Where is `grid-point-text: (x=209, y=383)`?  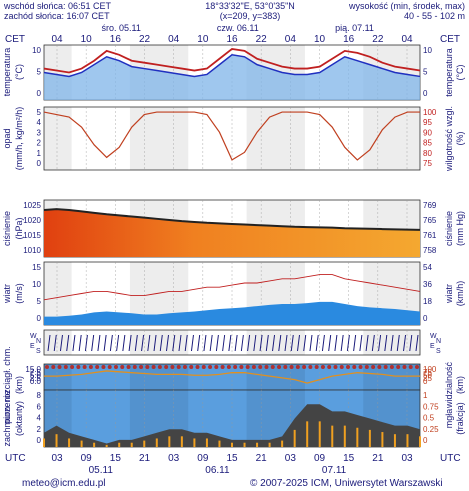
grid-point-text: (x=209, y=383) is located at coordinates (250, 16).